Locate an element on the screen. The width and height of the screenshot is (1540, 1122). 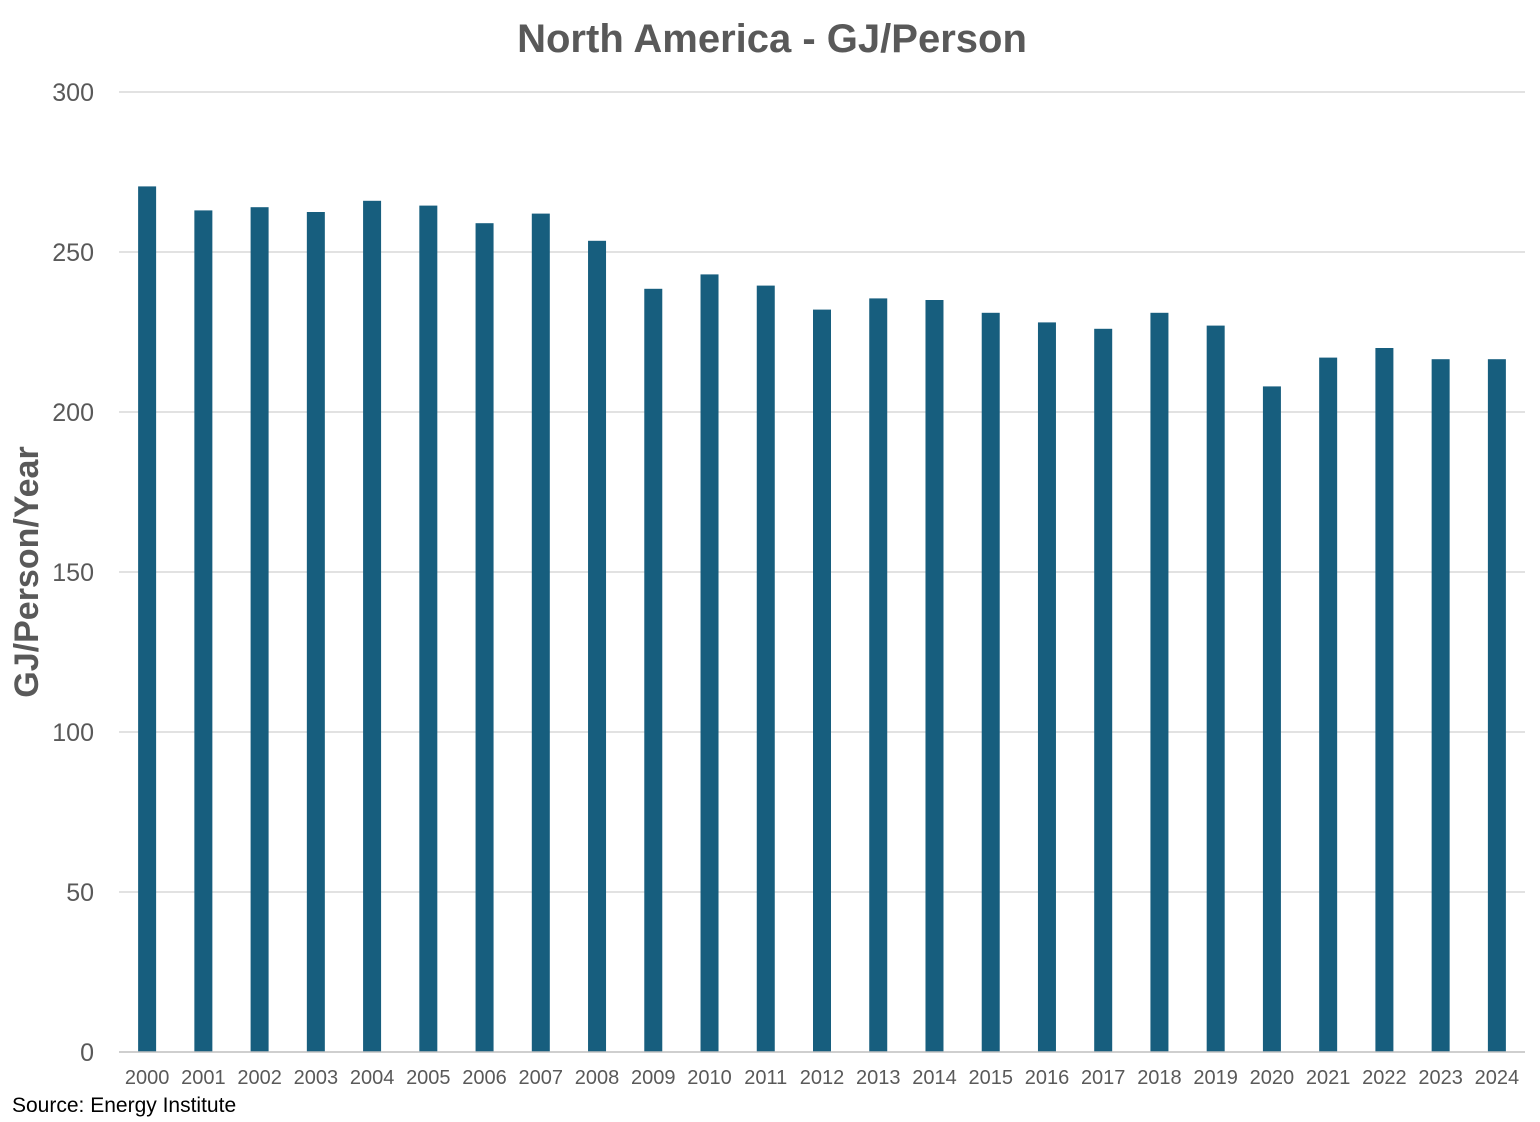
y-tick-label: 50 is located at coordinates (80, 893).